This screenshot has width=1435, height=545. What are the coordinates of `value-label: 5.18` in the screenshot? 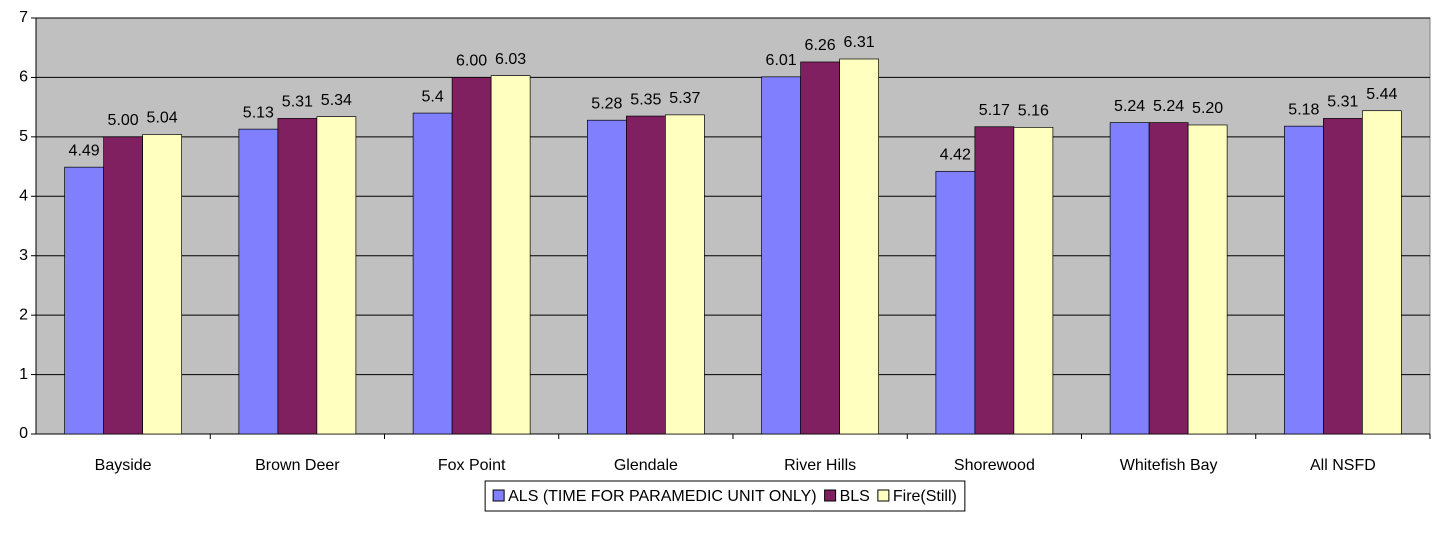 It's located at (1303, 109).